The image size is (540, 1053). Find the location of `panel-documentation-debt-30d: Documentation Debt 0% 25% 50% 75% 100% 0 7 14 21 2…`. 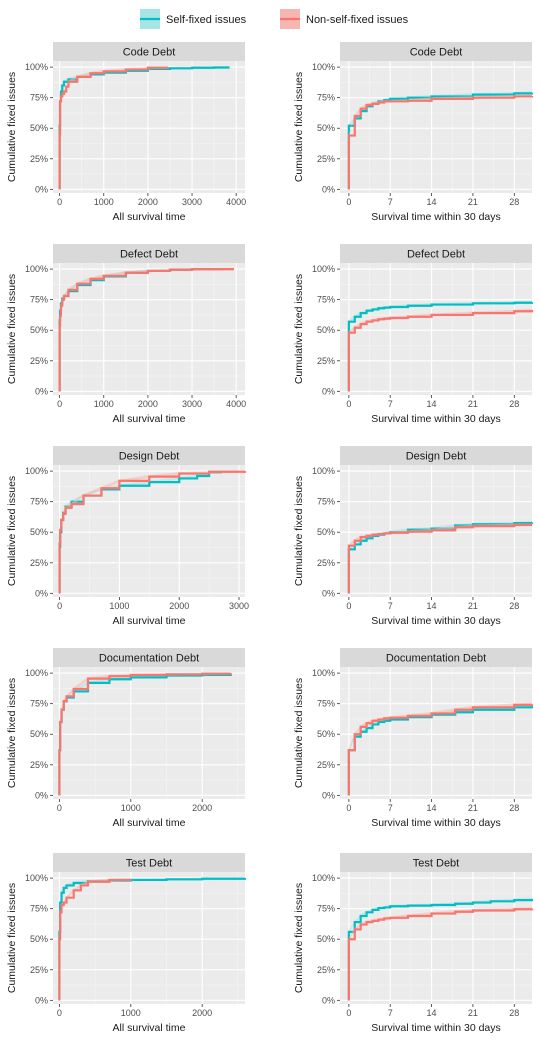

panel-documentation-debt-30d: Documentation Debt 0% 25% 50% 75% 100% 0 7 14 21 2… is located at coordinates (413, 738).